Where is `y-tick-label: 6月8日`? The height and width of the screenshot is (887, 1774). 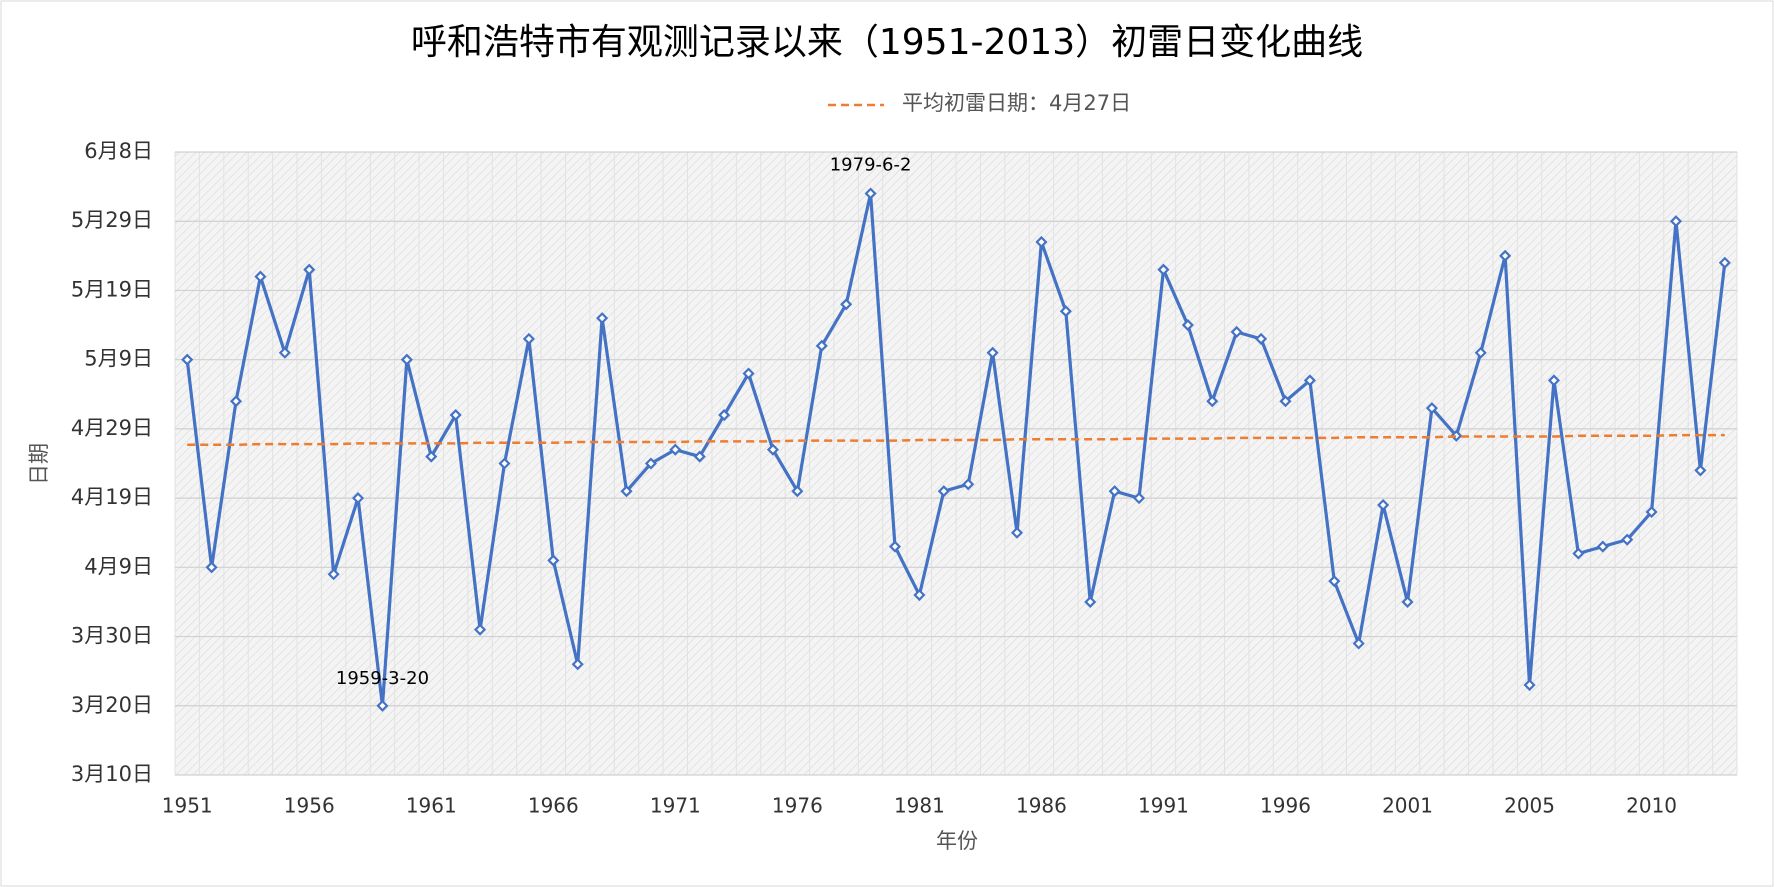
y-tick-label: 6月8日 is located at coordinates (118, 151).